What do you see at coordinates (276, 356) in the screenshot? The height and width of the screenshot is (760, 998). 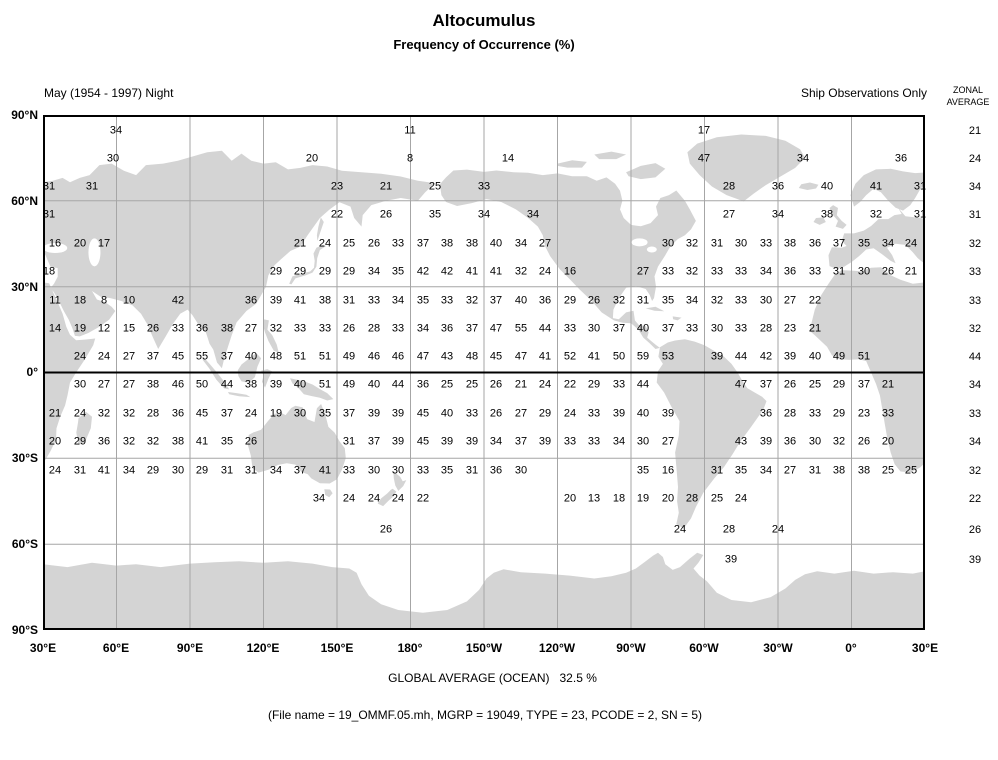 I see `grid-value: 48` at bounding box center [276, 356].